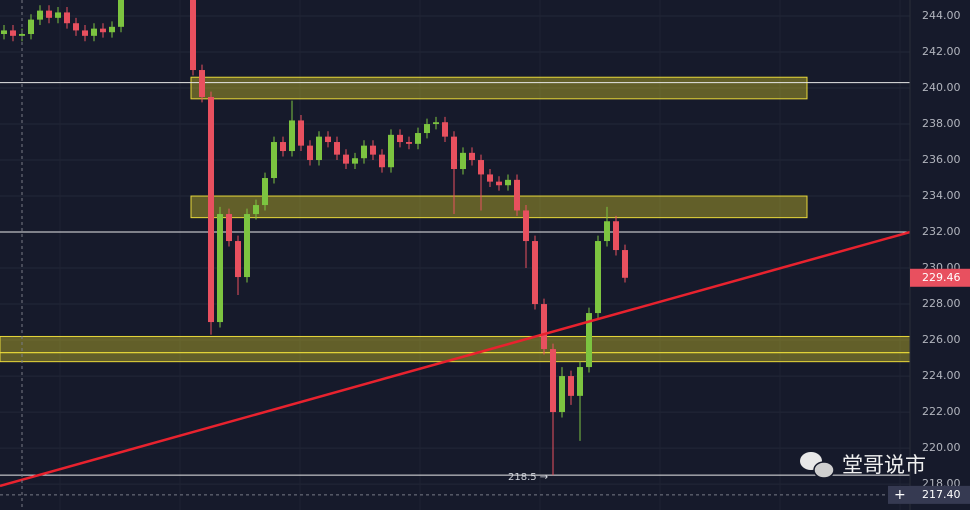 Image resolution: width=970 pixels, height=510 pixels. I want to click on y-tick-label: 234.00, so click(941, 195).